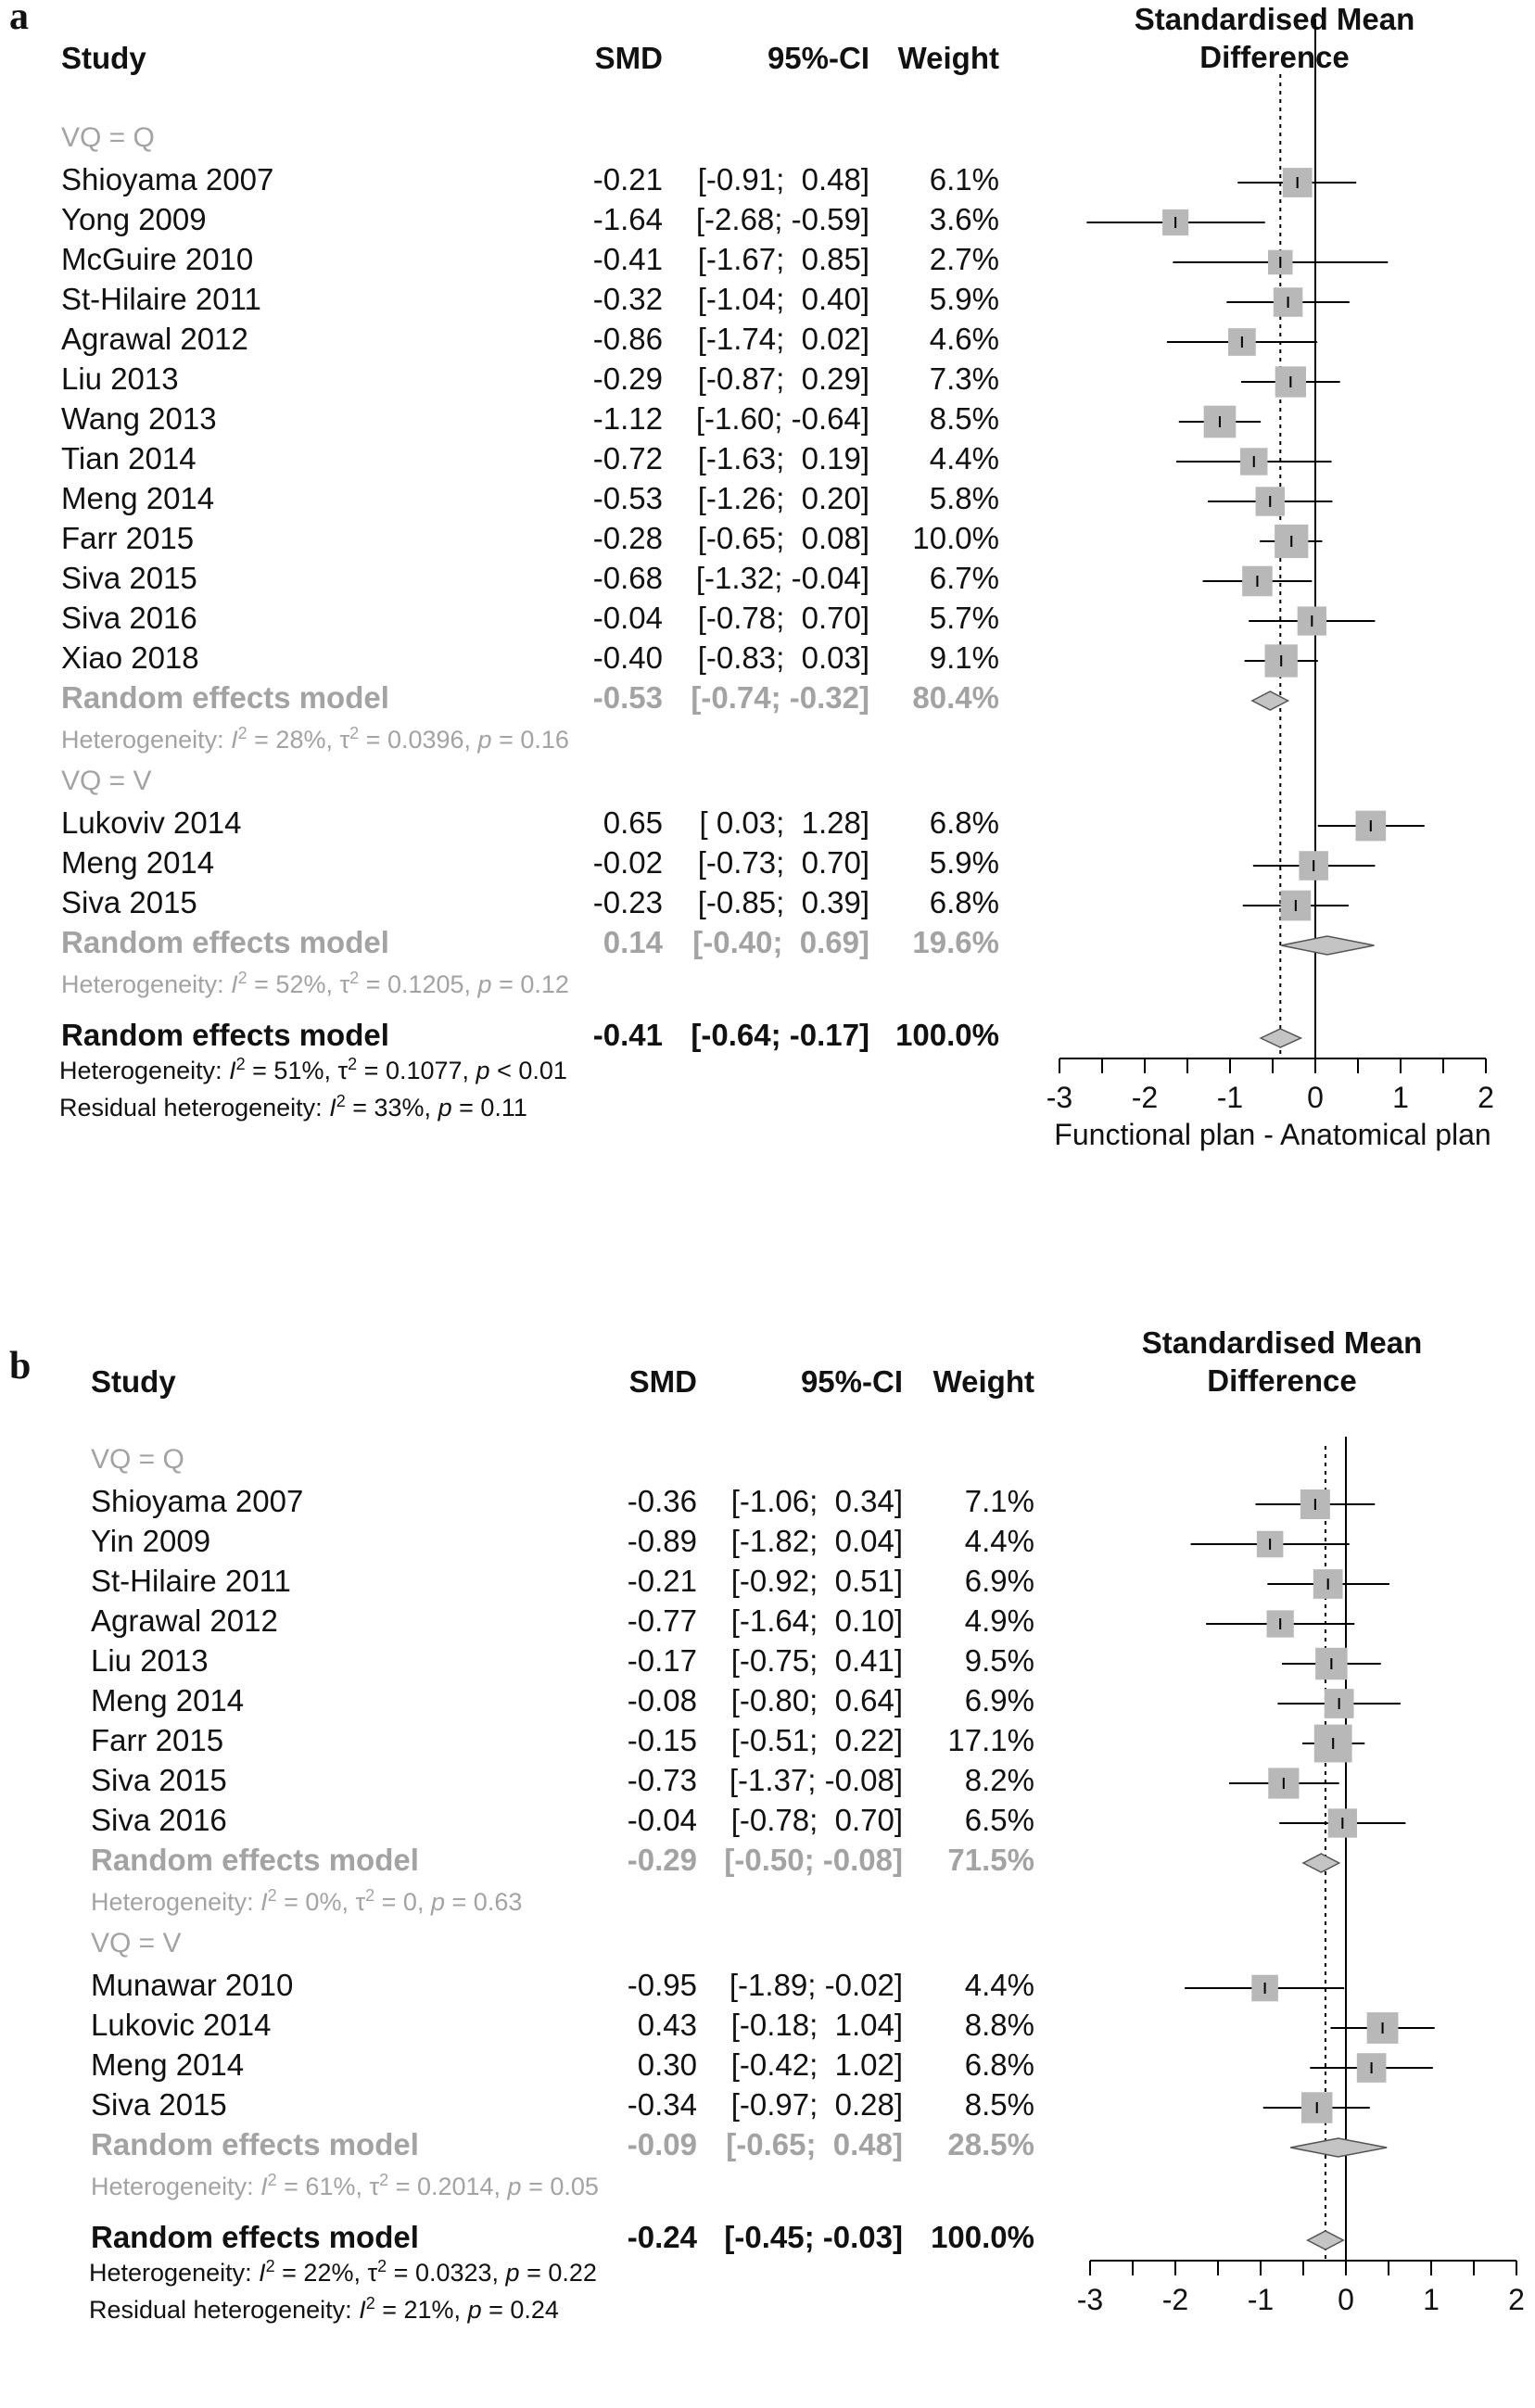 Image resolution: width=1535 pixels, height=2408 pixels. Describe the element at coordinates (964, 578) in the screenshot. I see `weight-value: 6.7%` at that location.